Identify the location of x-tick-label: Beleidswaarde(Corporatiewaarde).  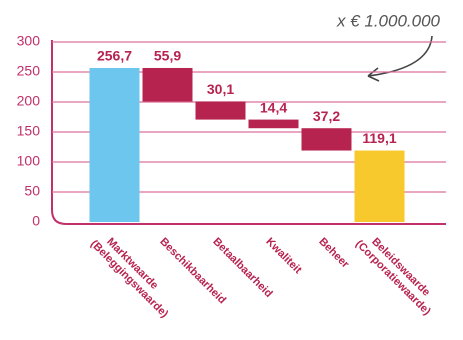
(397, 273).